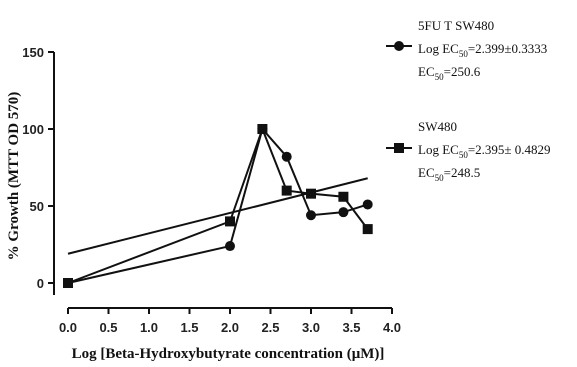 The image size is (577, 367). Describe the element at coordinates (108, 327) in the screenshot. I see `x-tick-label: 0.5` at that location.